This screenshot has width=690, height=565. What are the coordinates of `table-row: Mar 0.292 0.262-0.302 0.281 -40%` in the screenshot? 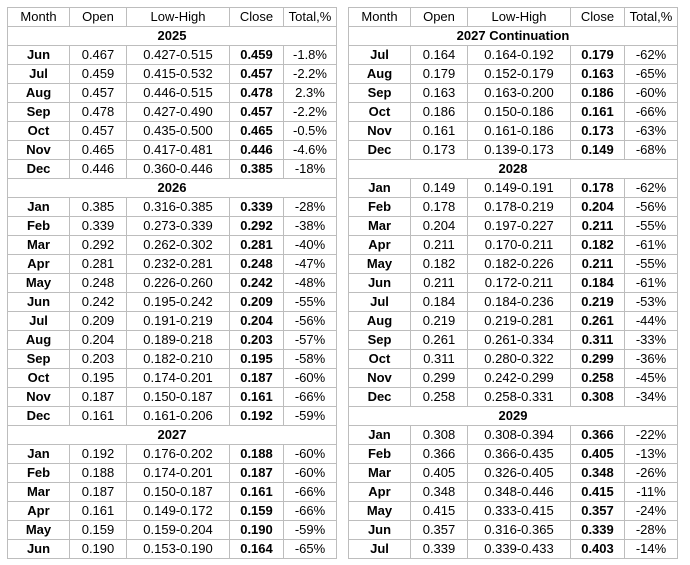 It's located at (172, 245).